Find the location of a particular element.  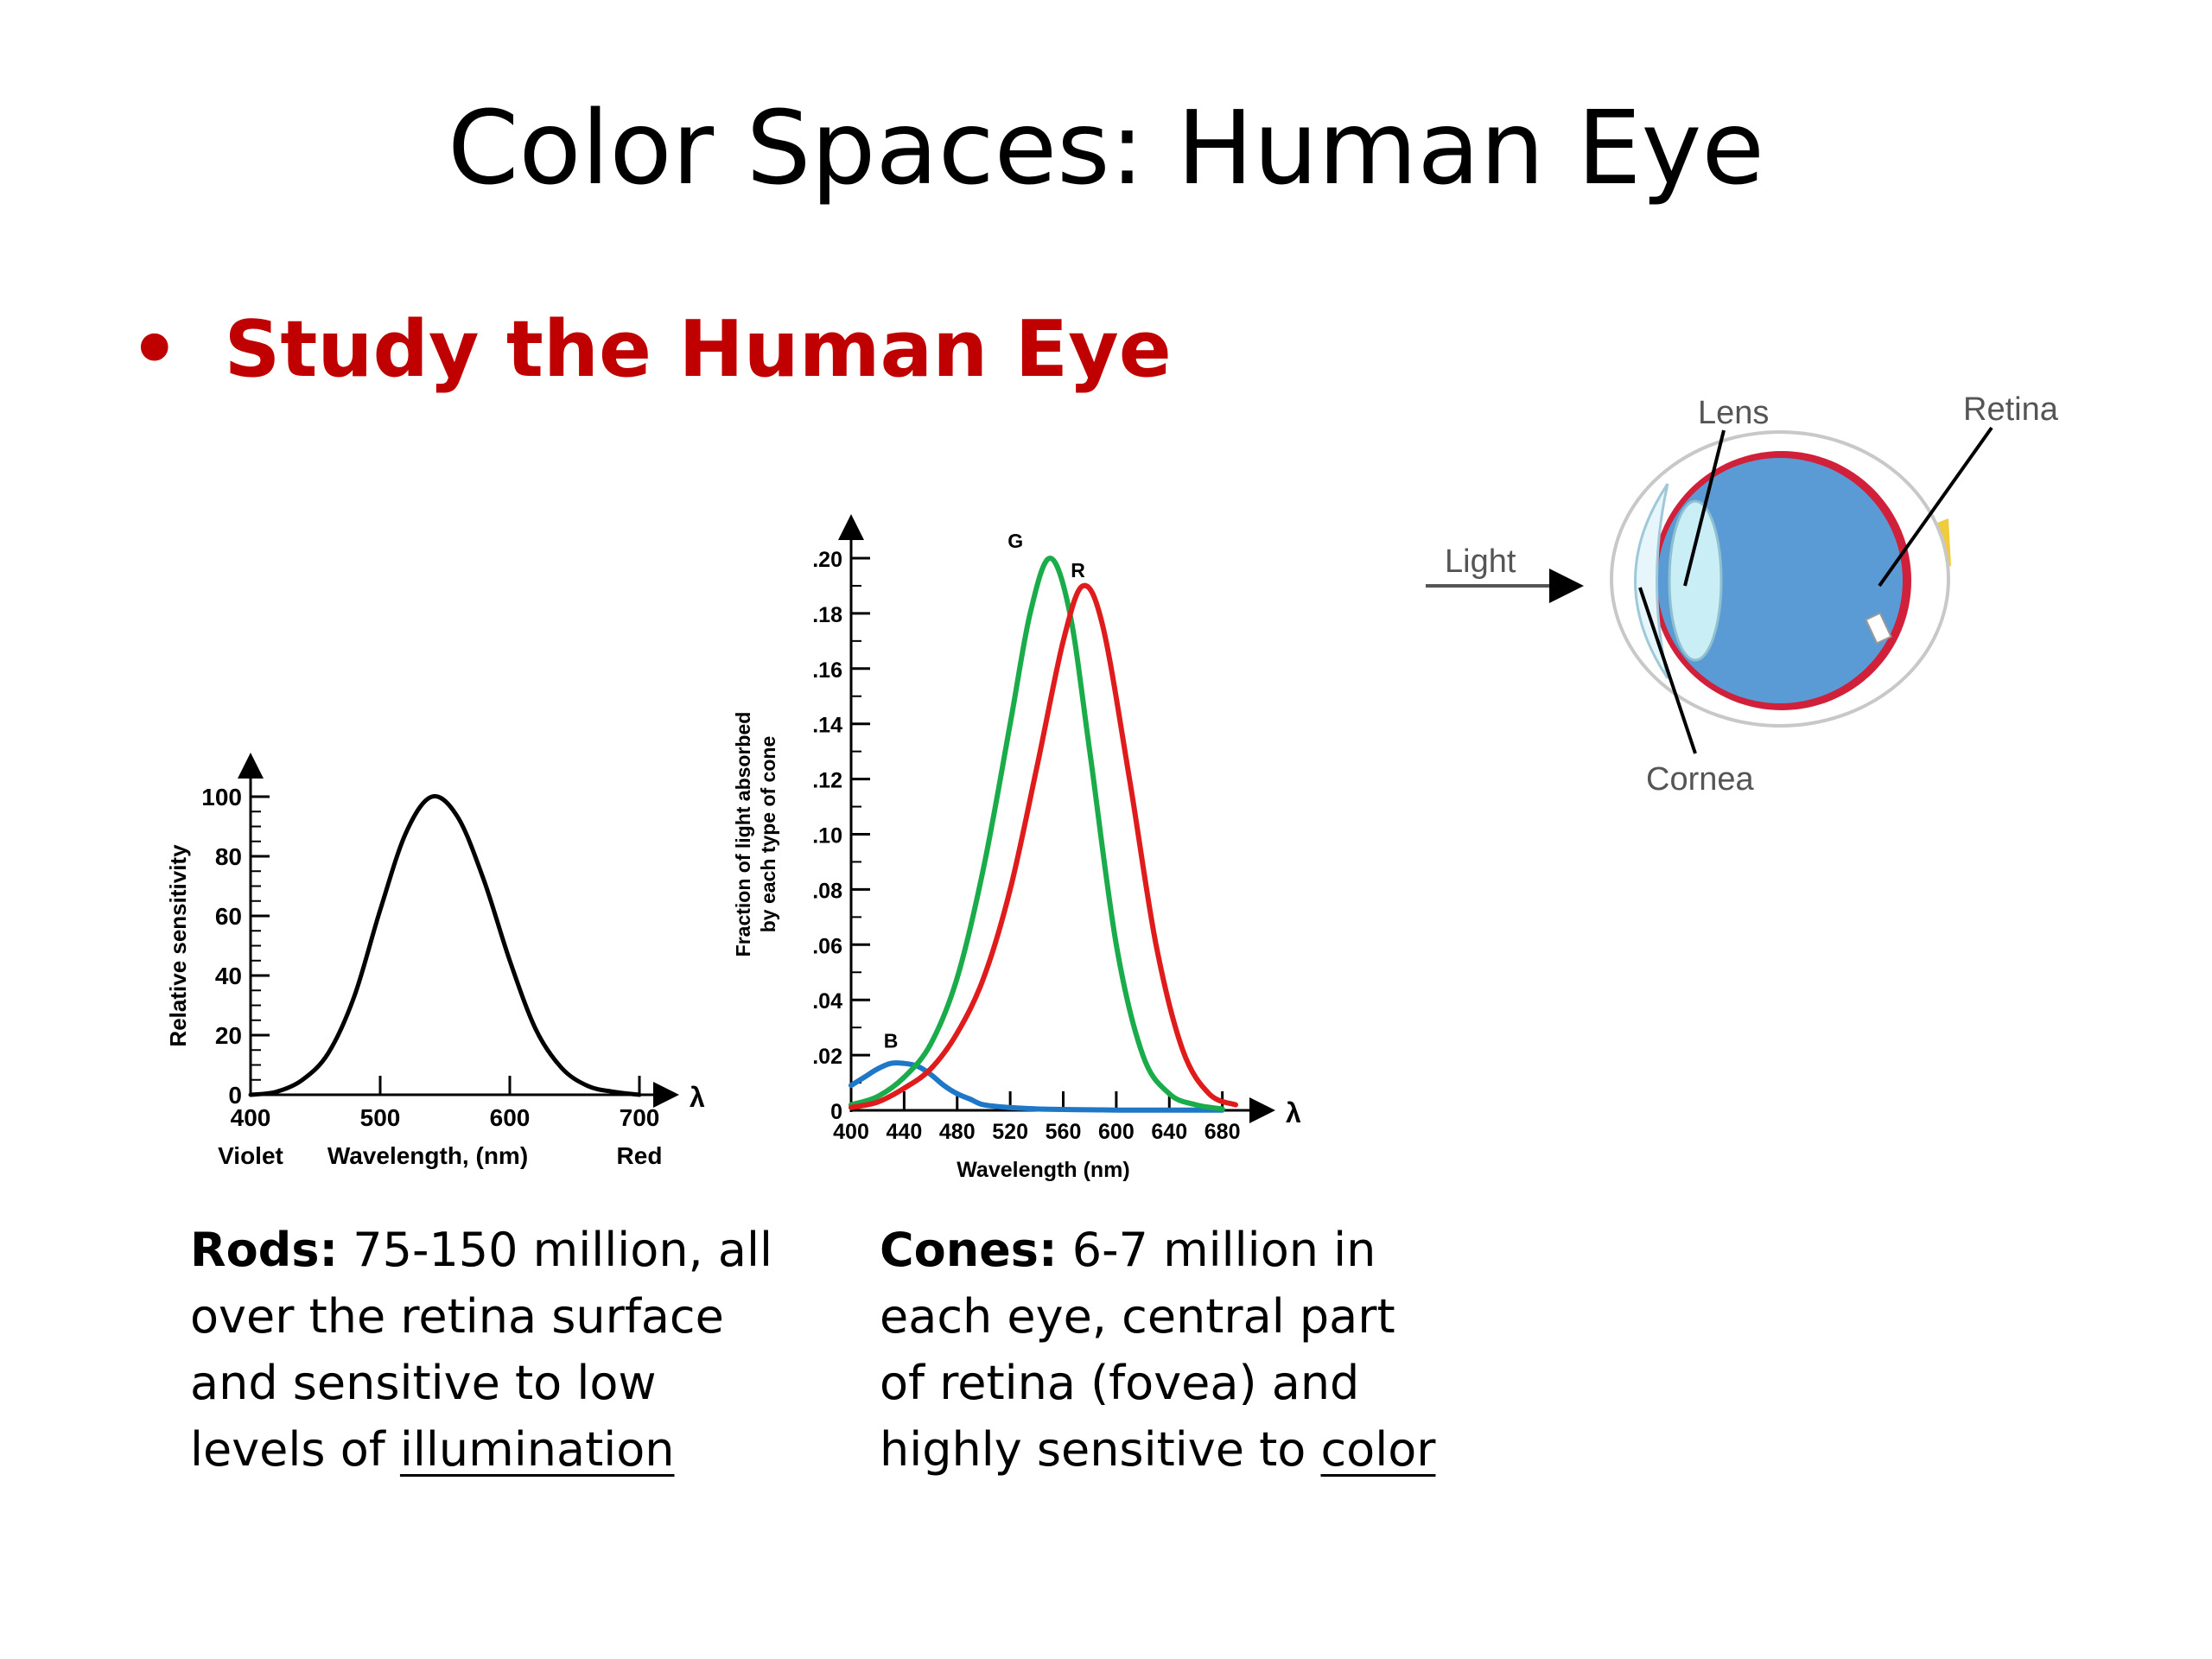

rods-term: Rods: is located at coordinates (264, 1250).